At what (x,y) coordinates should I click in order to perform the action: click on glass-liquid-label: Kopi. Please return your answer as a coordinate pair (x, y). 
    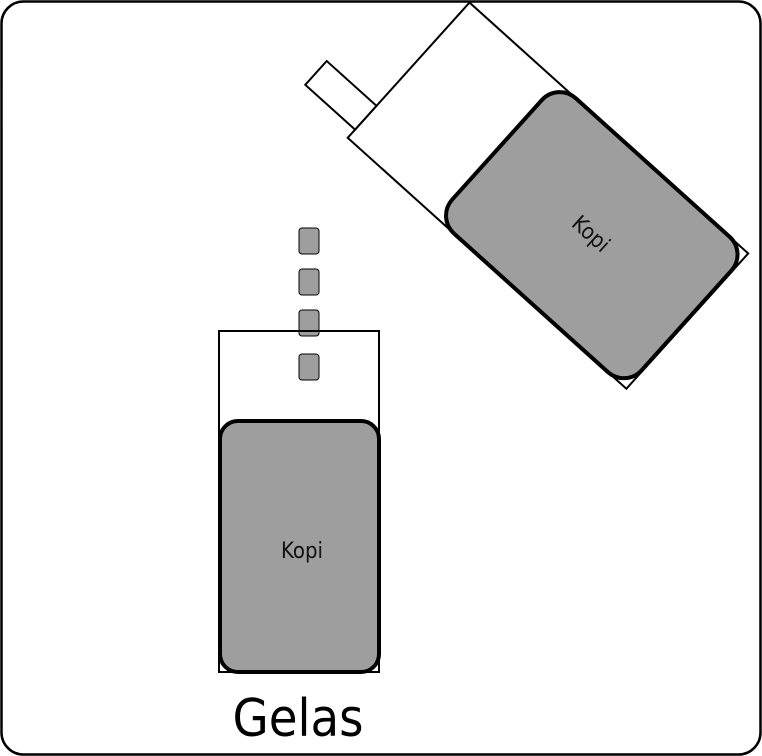
    Looking at the image, I should click on (302, 551).